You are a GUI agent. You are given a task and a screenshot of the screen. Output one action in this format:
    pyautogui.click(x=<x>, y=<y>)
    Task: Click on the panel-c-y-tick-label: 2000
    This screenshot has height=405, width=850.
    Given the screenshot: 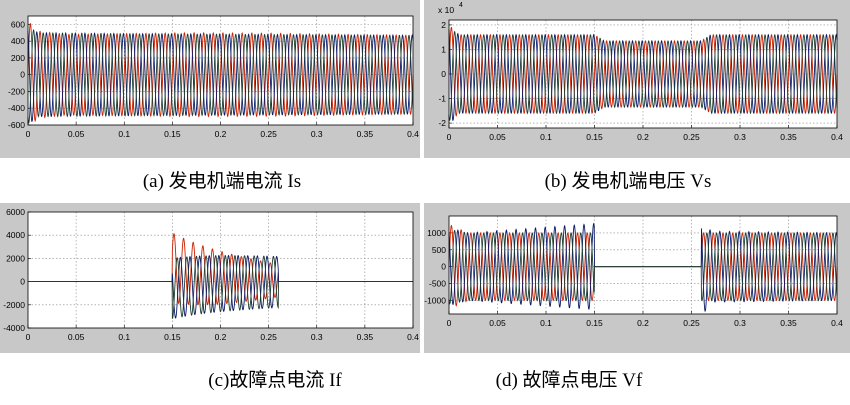 What is the action you would take?
    pyautogui.click(x=15, y=258)
    